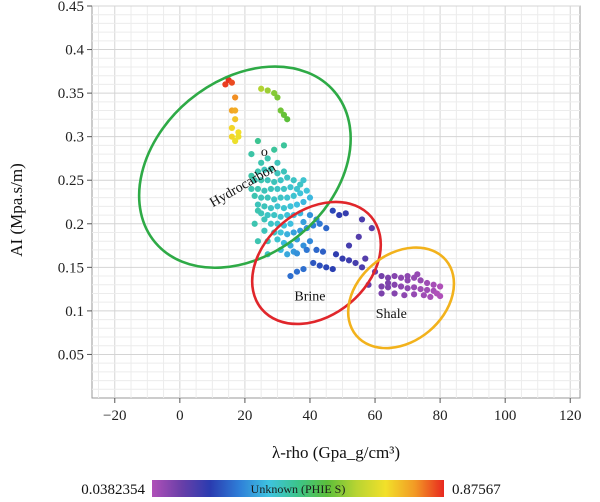  Describe the element at coordinates (114, 416) in the screenshot. I see `x-tick-label: −20` at that location.